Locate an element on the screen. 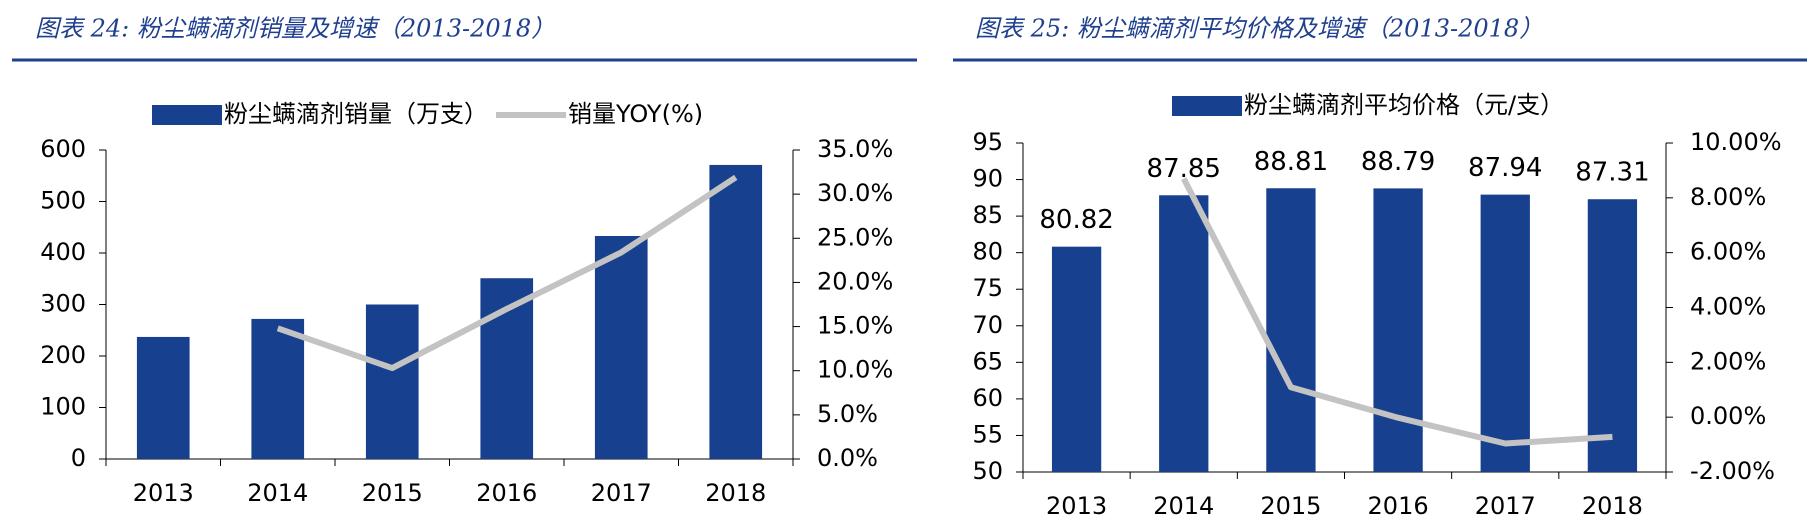 Image resolution: width=1814 pixels, height=532 pixels. y-tick-label: 60 is located at coordinates (987, 398).